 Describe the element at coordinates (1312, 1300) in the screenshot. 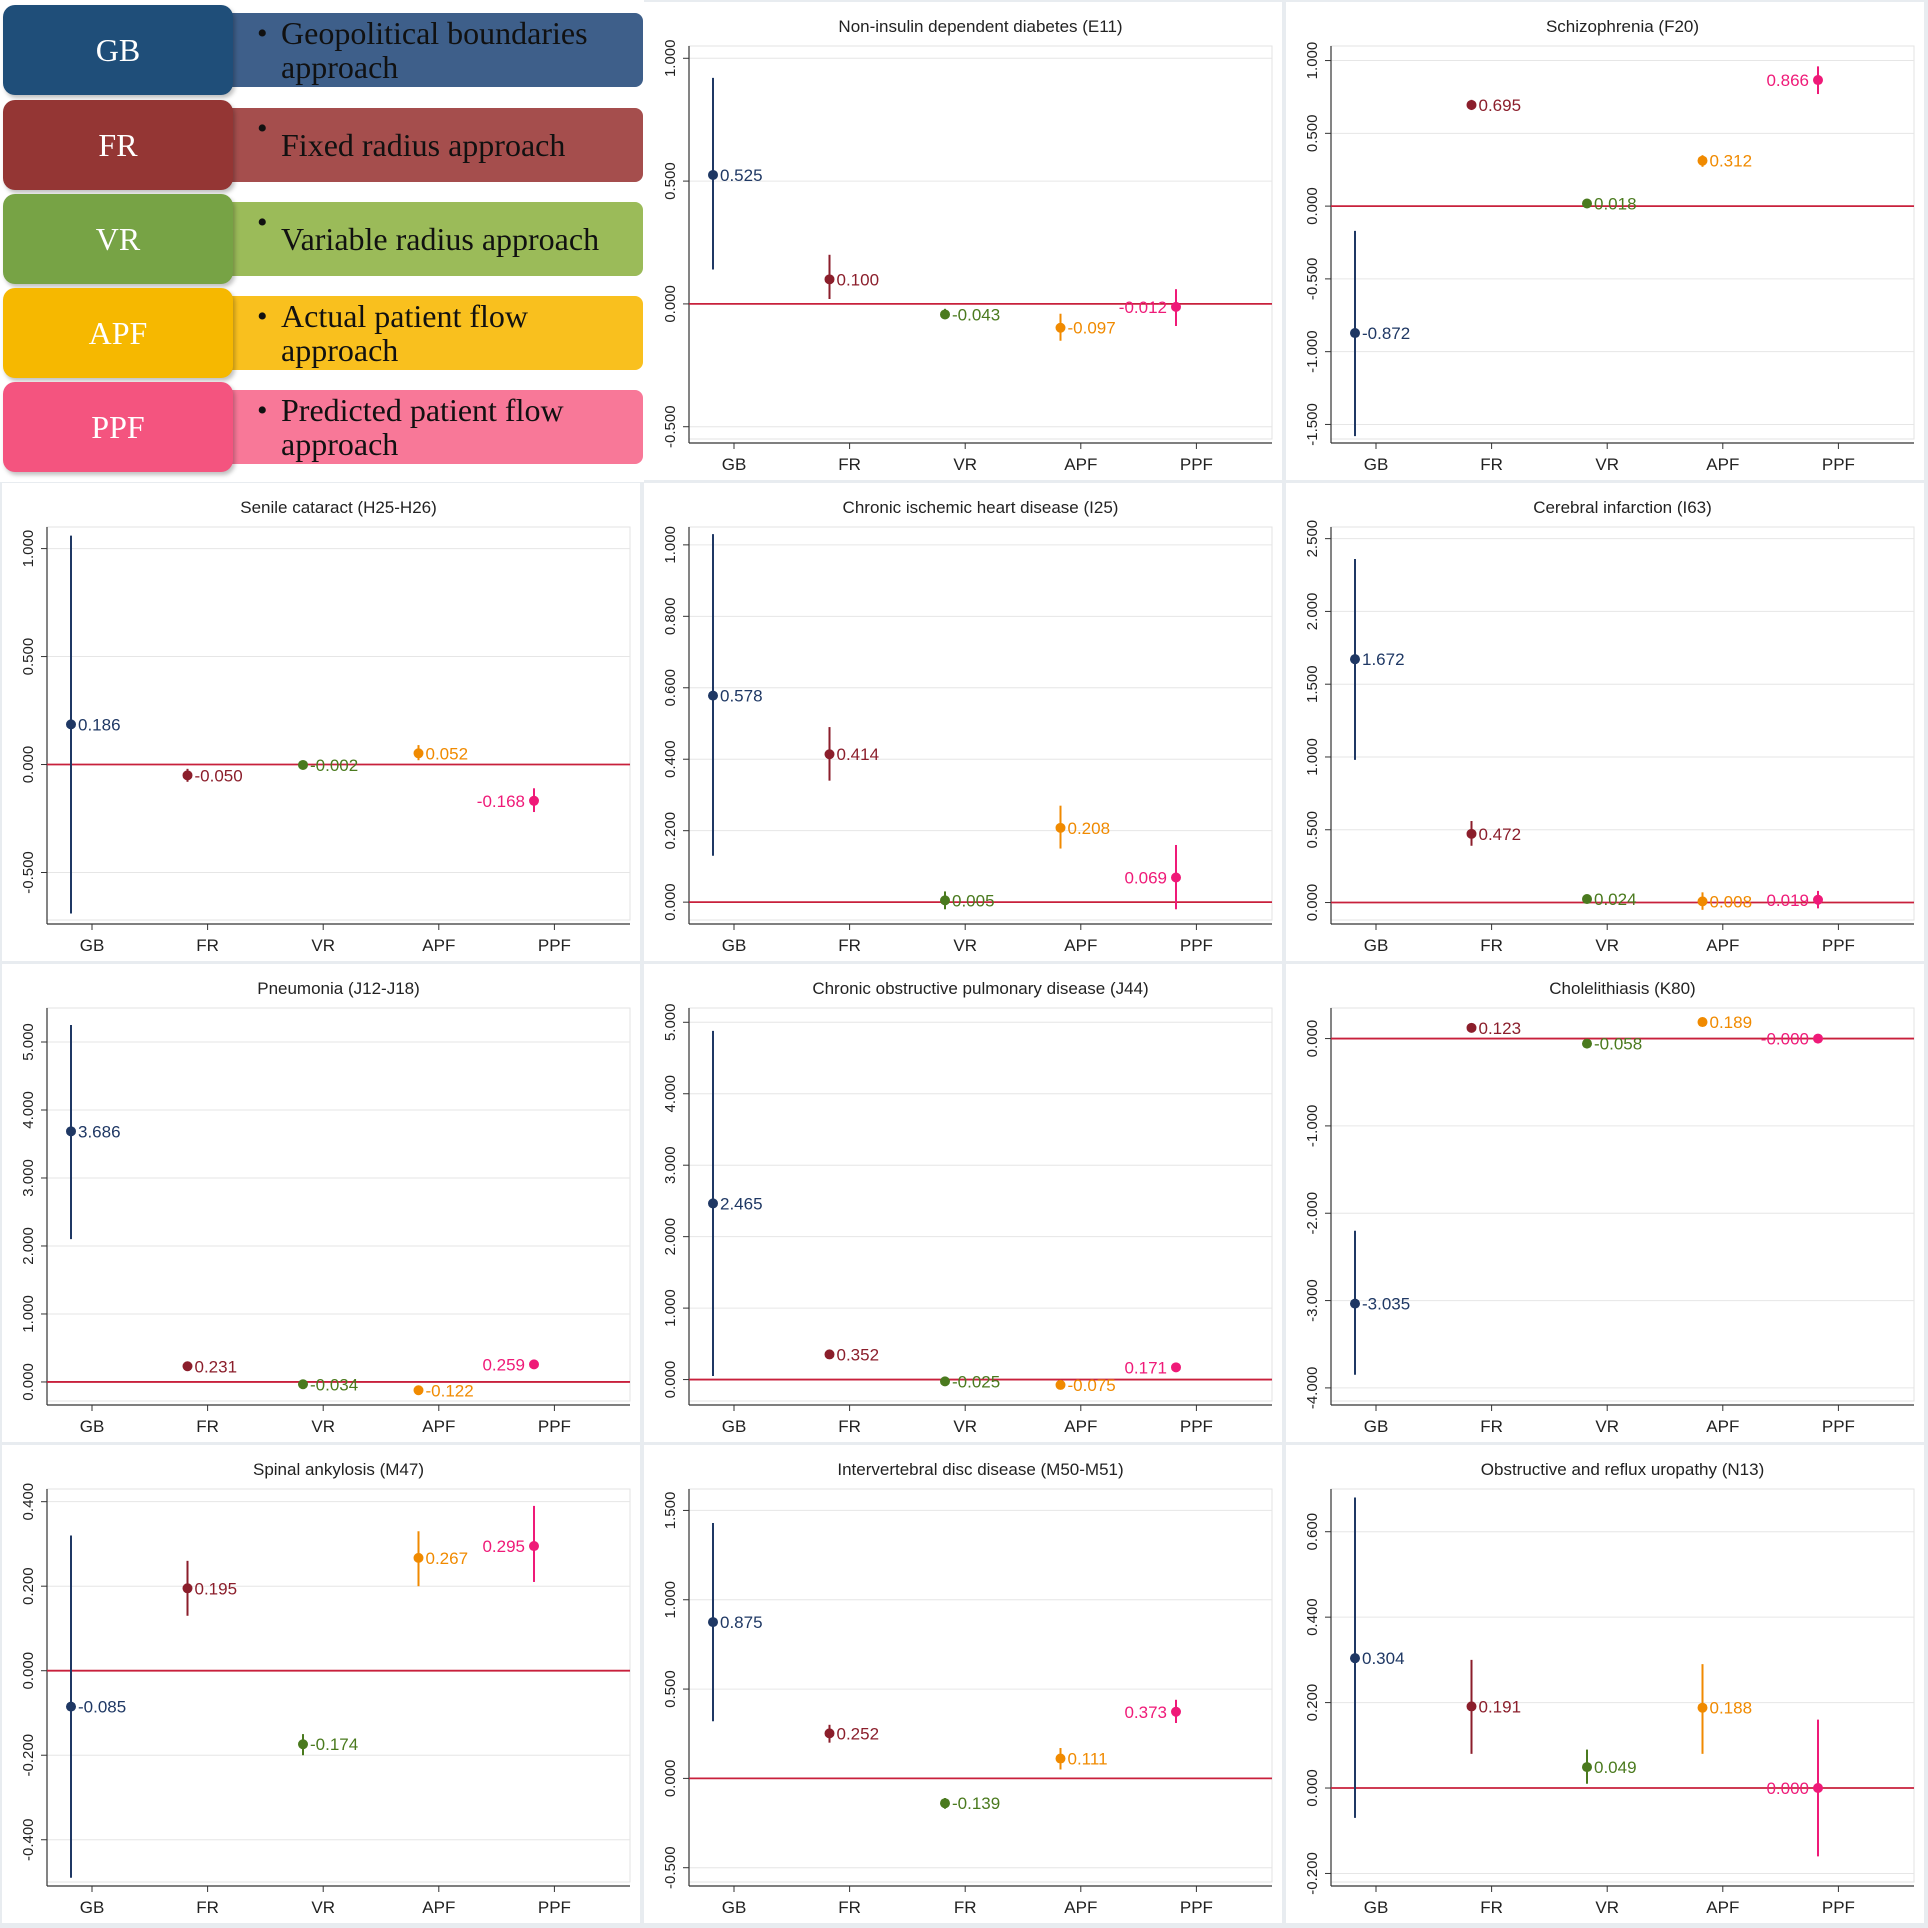

I see `y-tick-label: -3.000` at that location.